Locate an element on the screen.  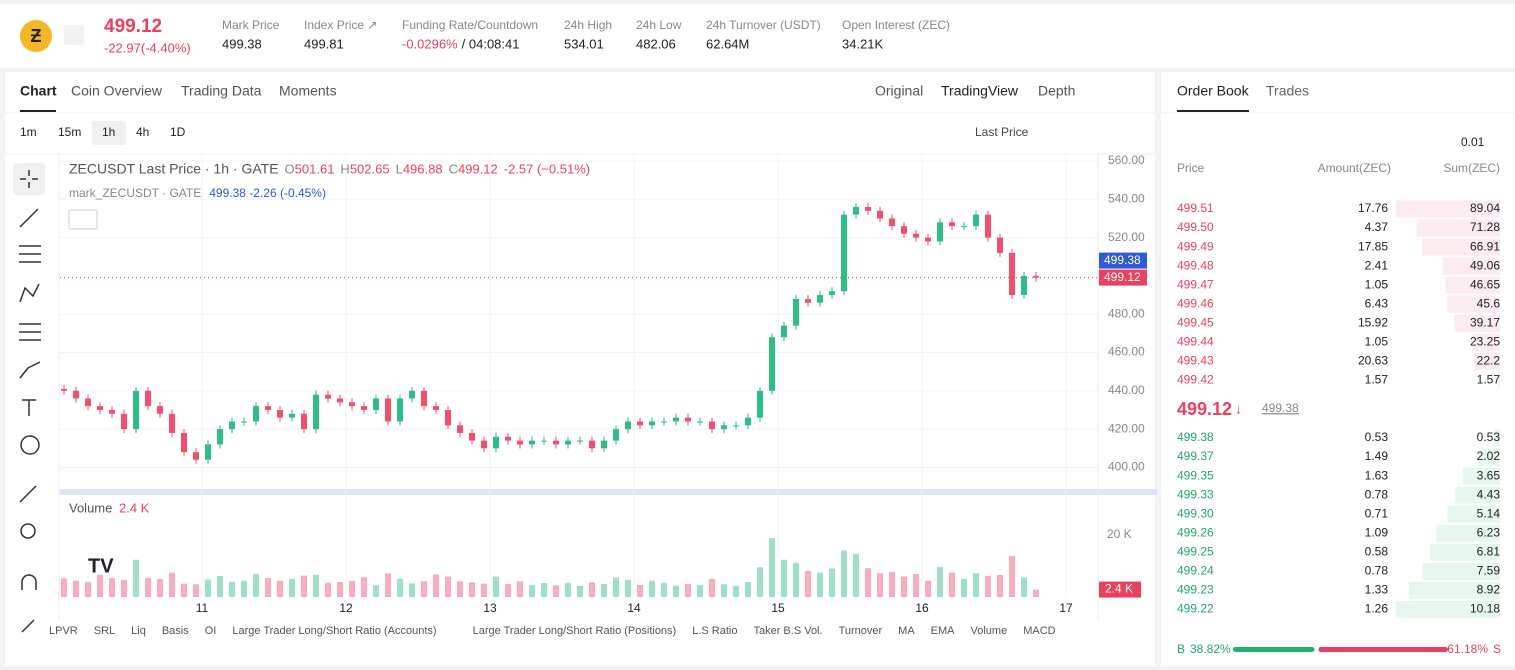
indicator: Large Trader Long/Short Ratio (Accounts) is located at coordinates (334, 631).